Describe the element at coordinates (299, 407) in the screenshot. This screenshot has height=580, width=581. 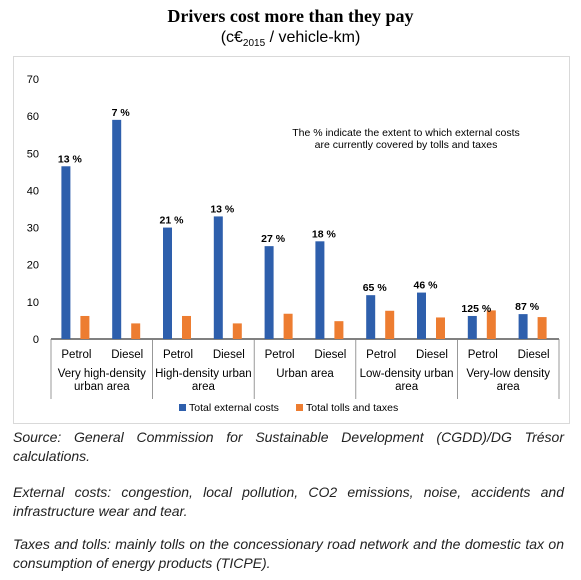
I see `legend-swatch-tolls-taxes` at that location.